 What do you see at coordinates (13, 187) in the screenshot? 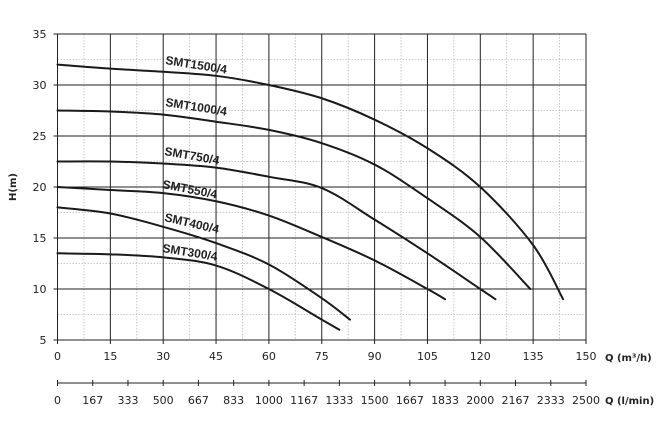
I see `y-axis-title: H(m)` at bounding box center [13, 187].